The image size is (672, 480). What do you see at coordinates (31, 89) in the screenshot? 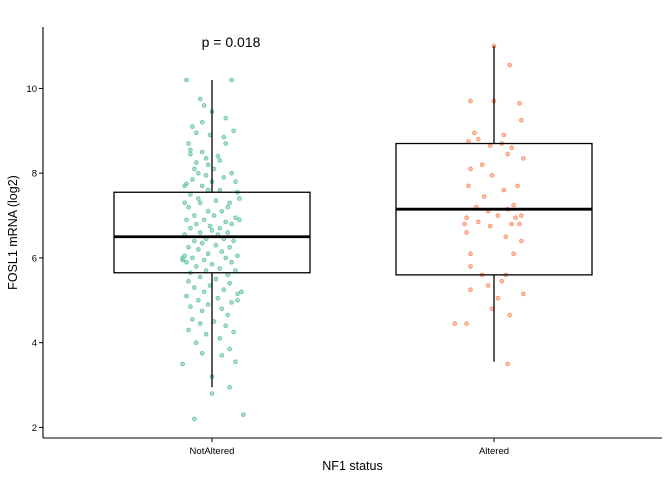
I see `y-tick-label: 10` at bounding box center [31, 89].